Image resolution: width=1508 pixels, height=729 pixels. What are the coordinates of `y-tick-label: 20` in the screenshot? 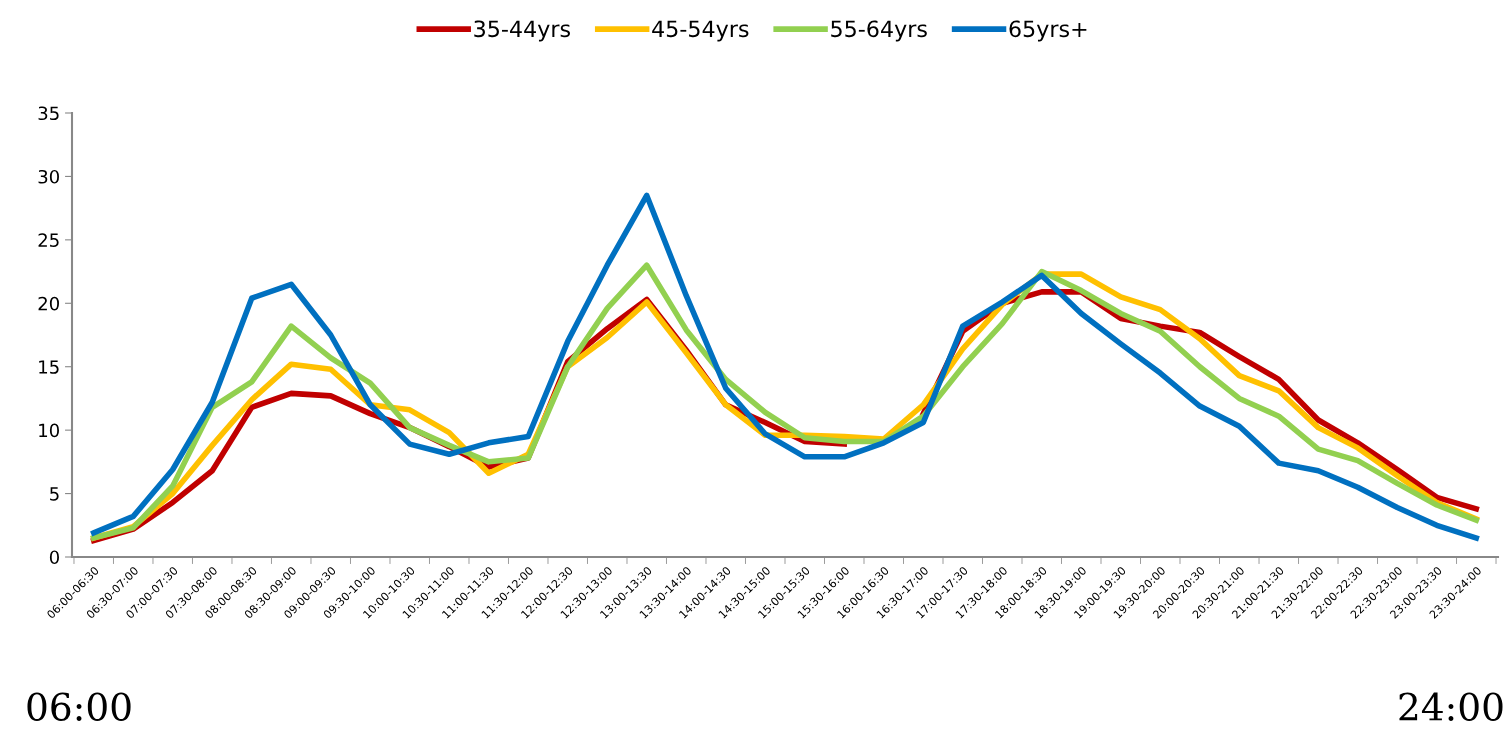 It's located at (48, 303).